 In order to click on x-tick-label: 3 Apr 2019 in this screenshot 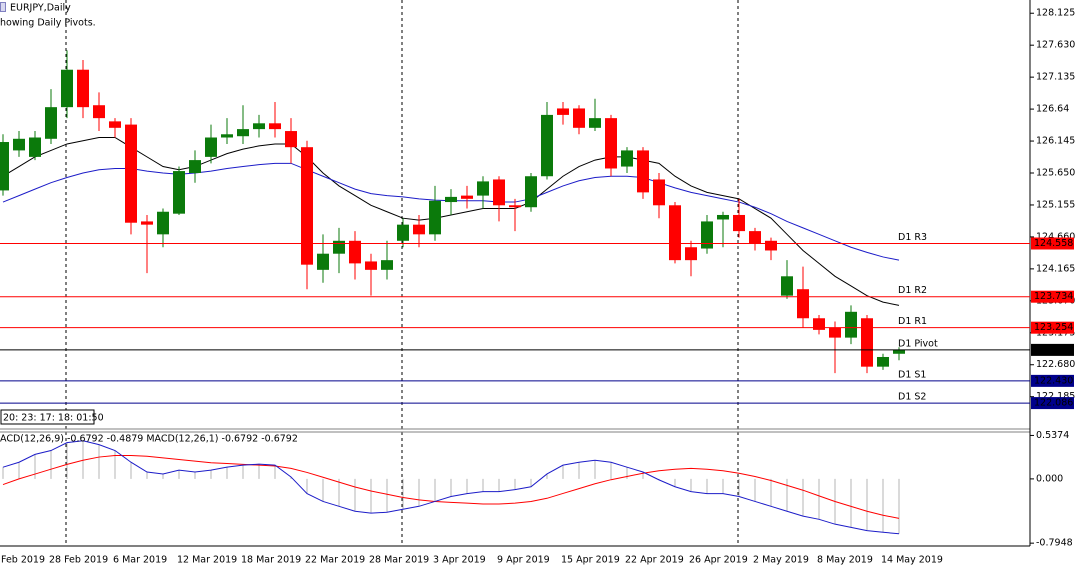, I will do `click(459, 560)`.